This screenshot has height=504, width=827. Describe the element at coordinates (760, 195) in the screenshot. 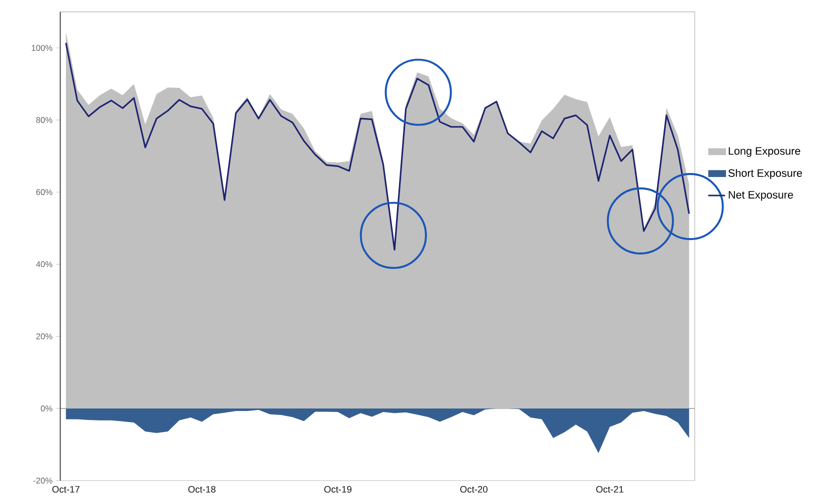

I see `legend-label: Net Exposure` at that location.